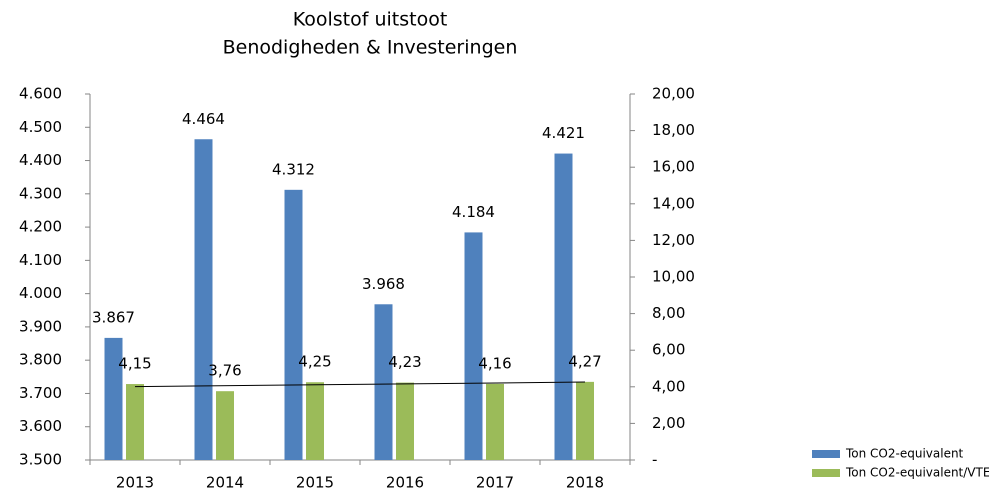 This screenshot has height=491, width=989. Describe the element at coordinates (40, 227) in the screenshot. I see `y-tick-label: 4.200` at that location.